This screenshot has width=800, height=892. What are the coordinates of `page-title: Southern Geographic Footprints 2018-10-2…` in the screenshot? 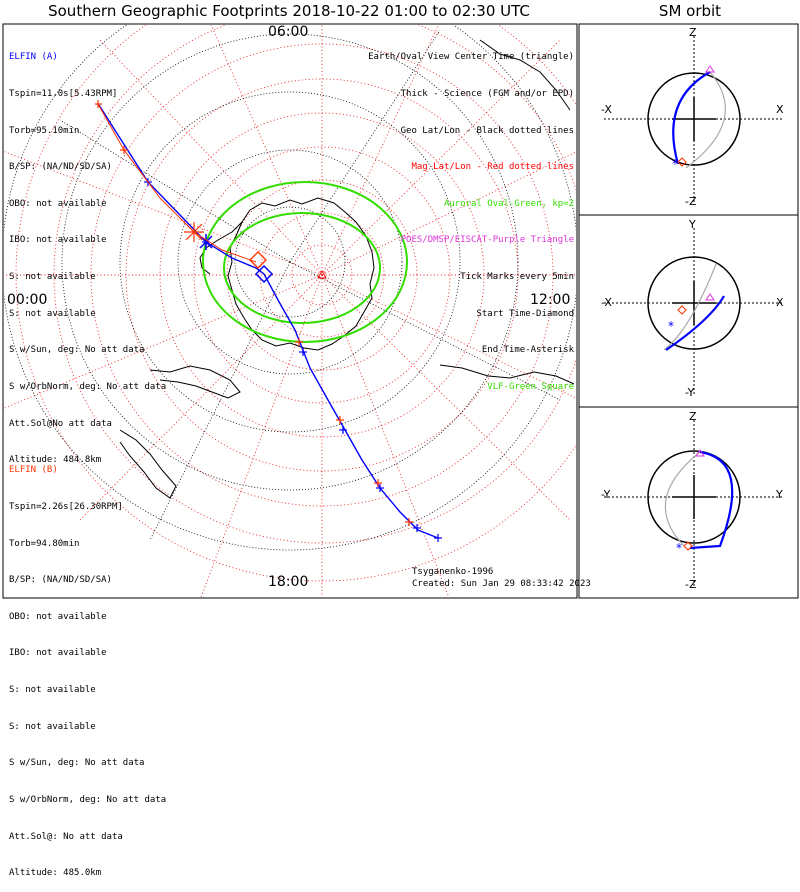 It's located at (289, 11).